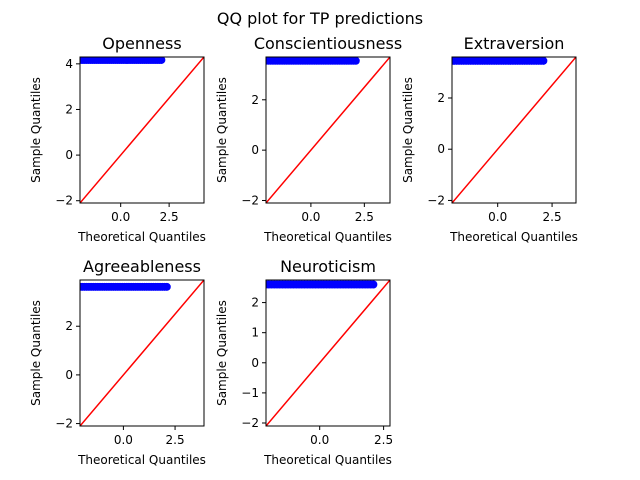 The width and height of the screenshot is (640, 480). Describe the element at coordinates (328, 266) in the screenshot. I see `panel-title: Neuroticism` at that location.